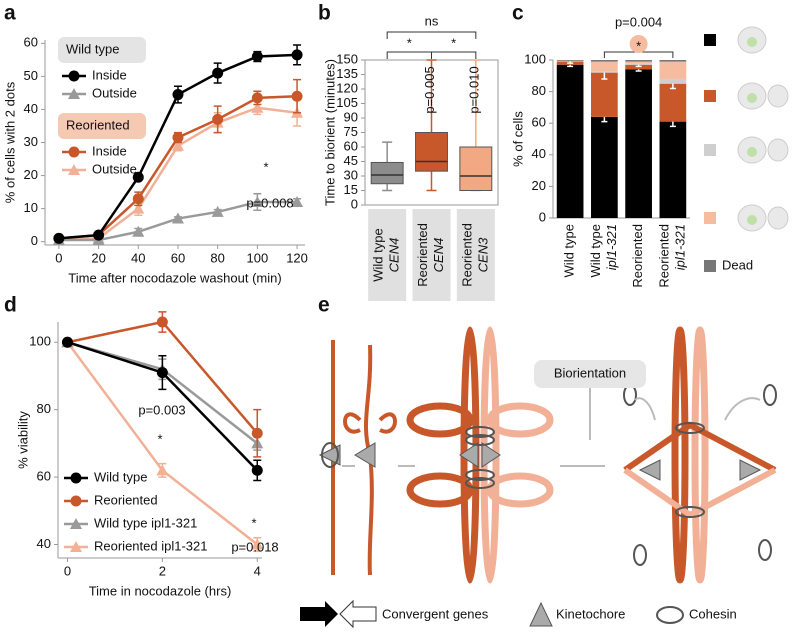 This screenshot has height=640, width=800. What do you see at coordinates (145, 522) in the screenshot?
I see `legend-label: Wild type ipl1-321` at bounding box center [145, 522].